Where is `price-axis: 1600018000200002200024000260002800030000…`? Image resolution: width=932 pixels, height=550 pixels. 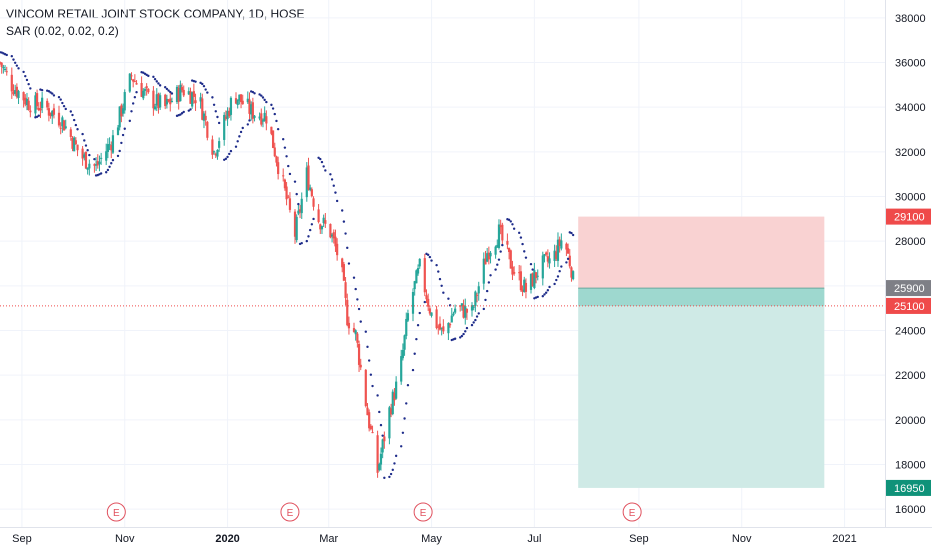
price-axis: 1600018000200002200024000260002800030000… is located at coordinates (908, 275).